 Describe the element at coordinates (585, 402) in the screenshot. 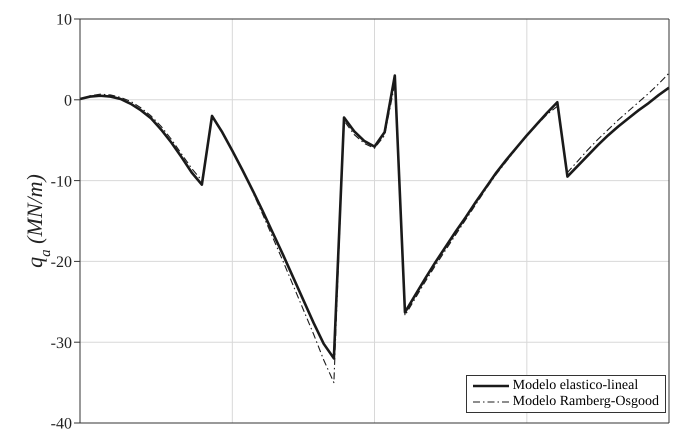

I see `legend-label: Modelo Ramberg-Osgood` at that location.